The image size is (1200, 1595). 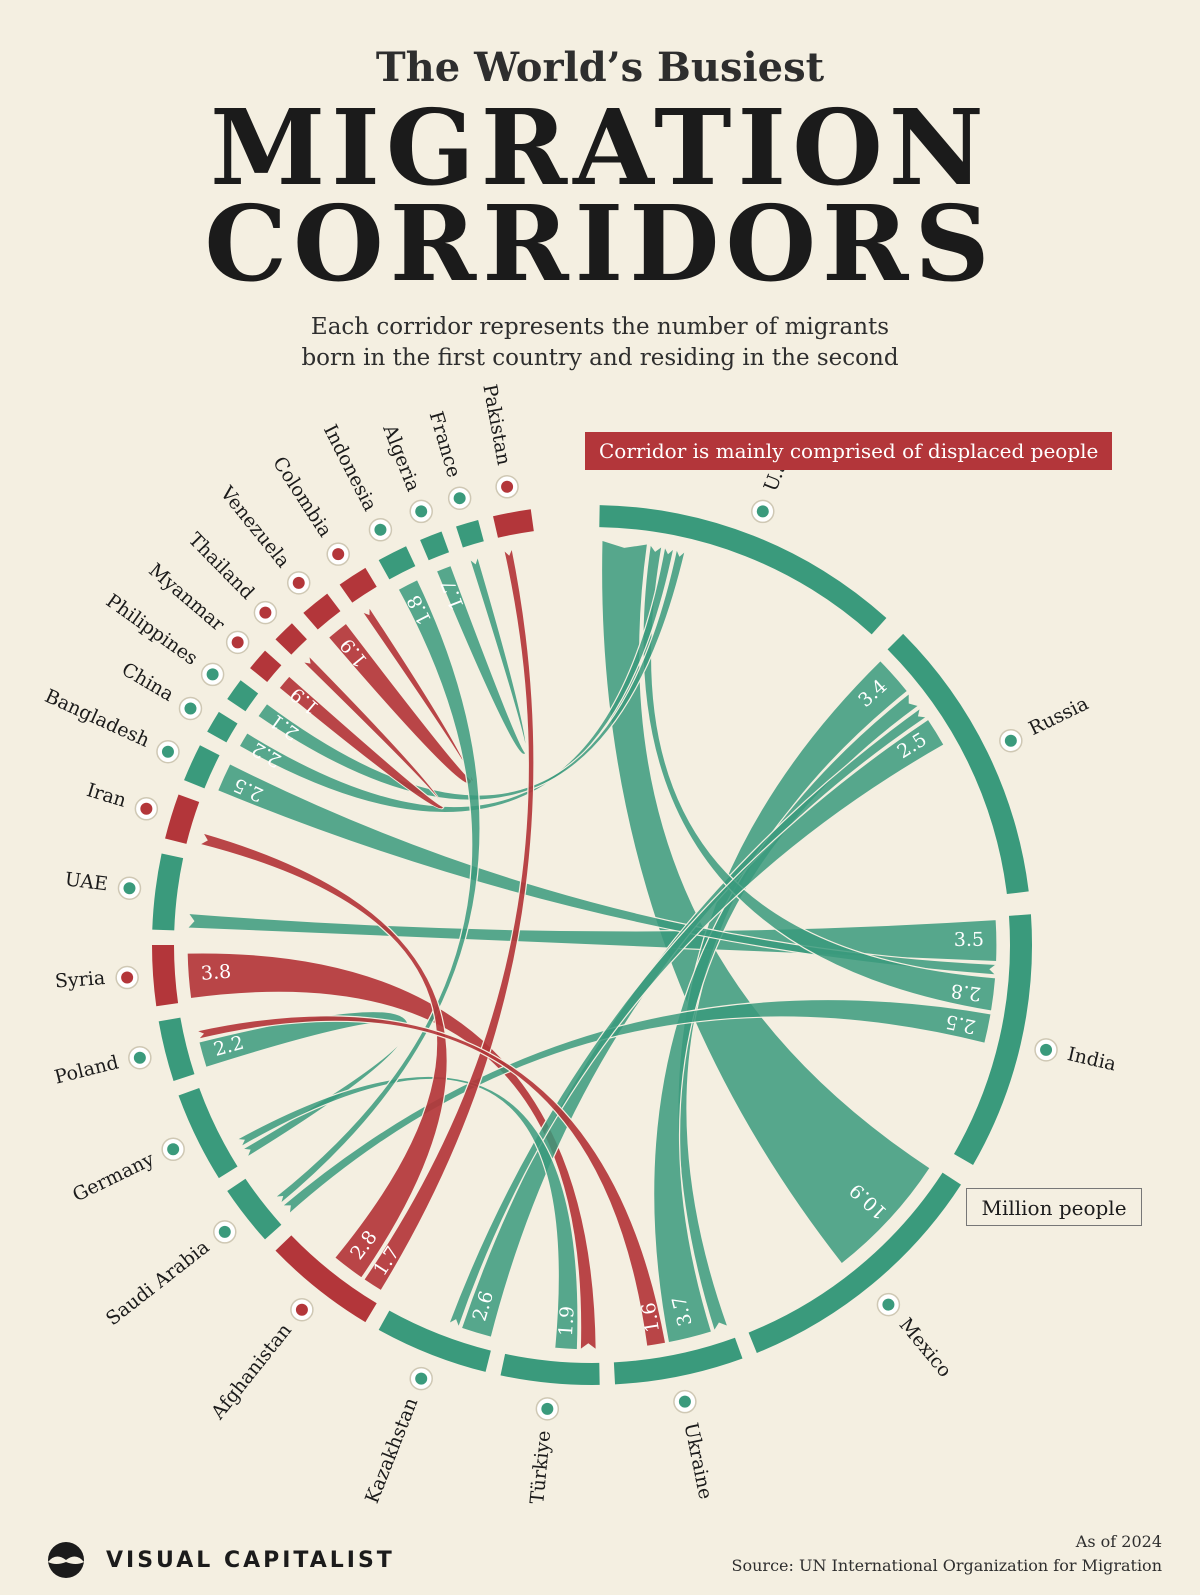 What do you see at coordinates (216, 973) in the screenshot?
I see `value-label-syria-tu-rkiye: 3.8` at bounding box center [216, 973].